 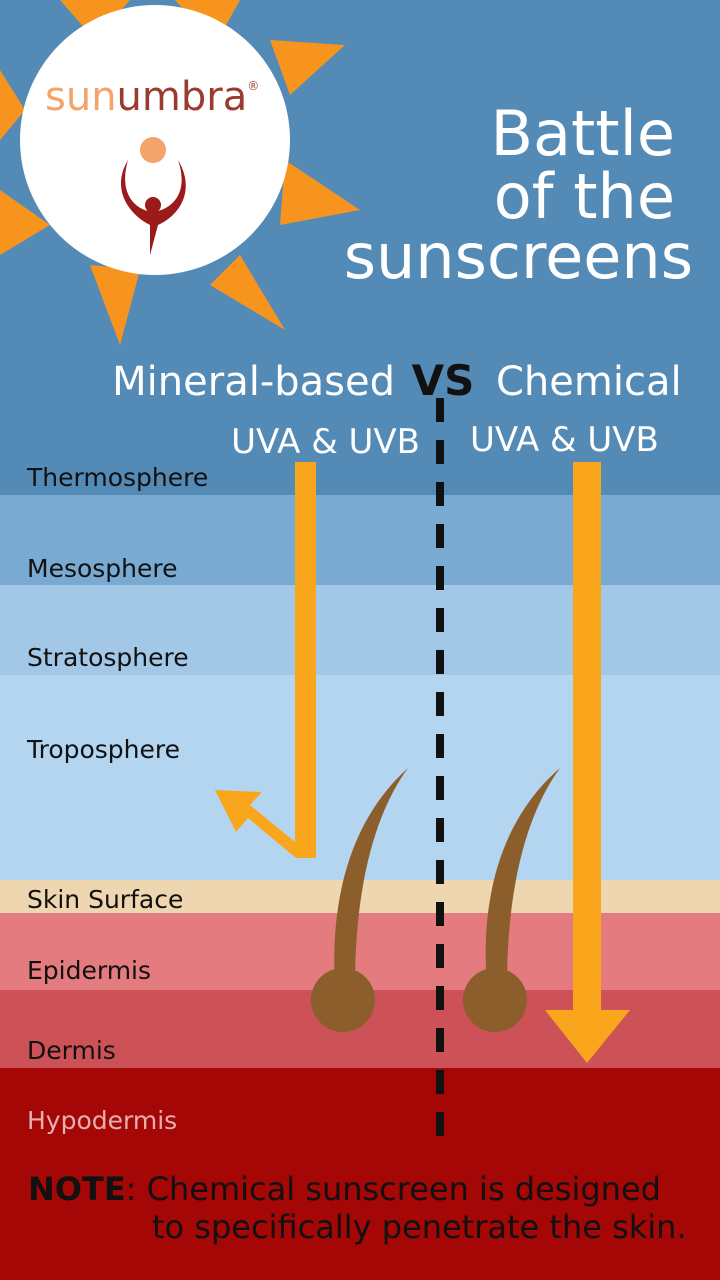 I want to click on right-rays: UVA & UVB, so click(x=564, y=440).